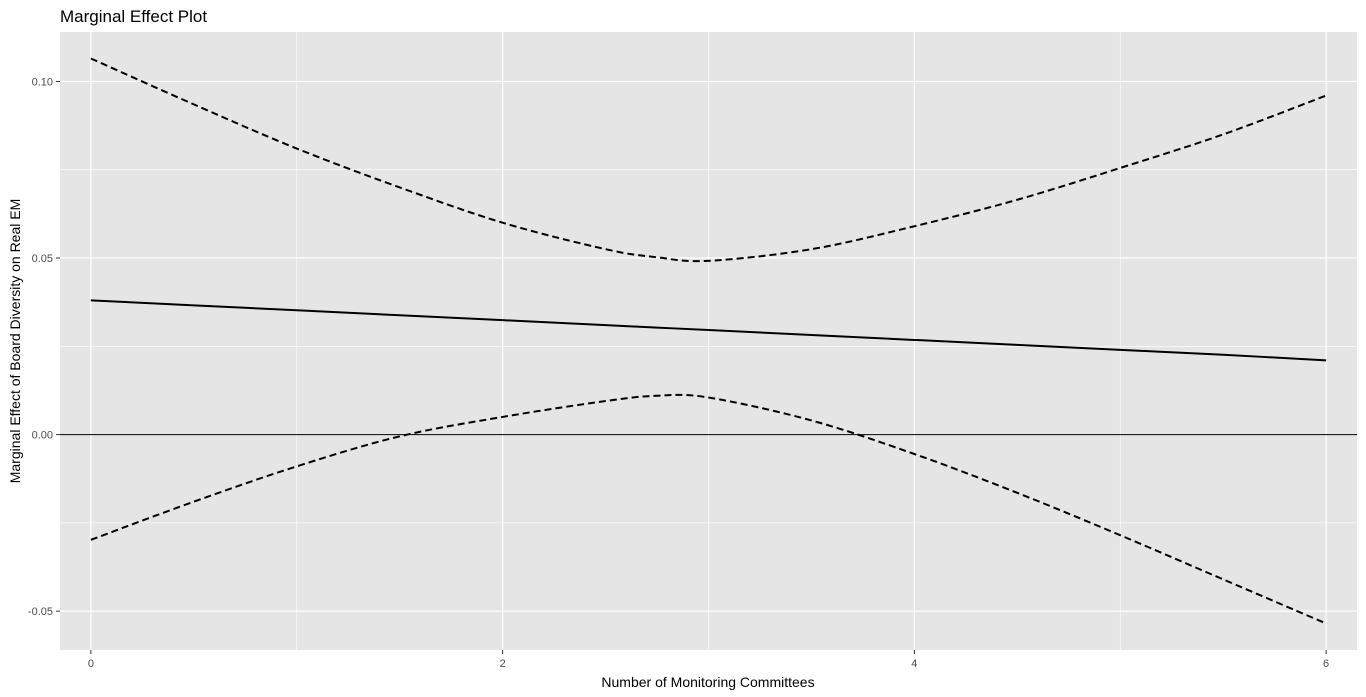 This screenshot has height=697, width=1366. What do you see at coordinates (708, 660) in the screenshot?
I see `x-axis-ticks: 0 2 4 6` at bounding box center [708, 660].